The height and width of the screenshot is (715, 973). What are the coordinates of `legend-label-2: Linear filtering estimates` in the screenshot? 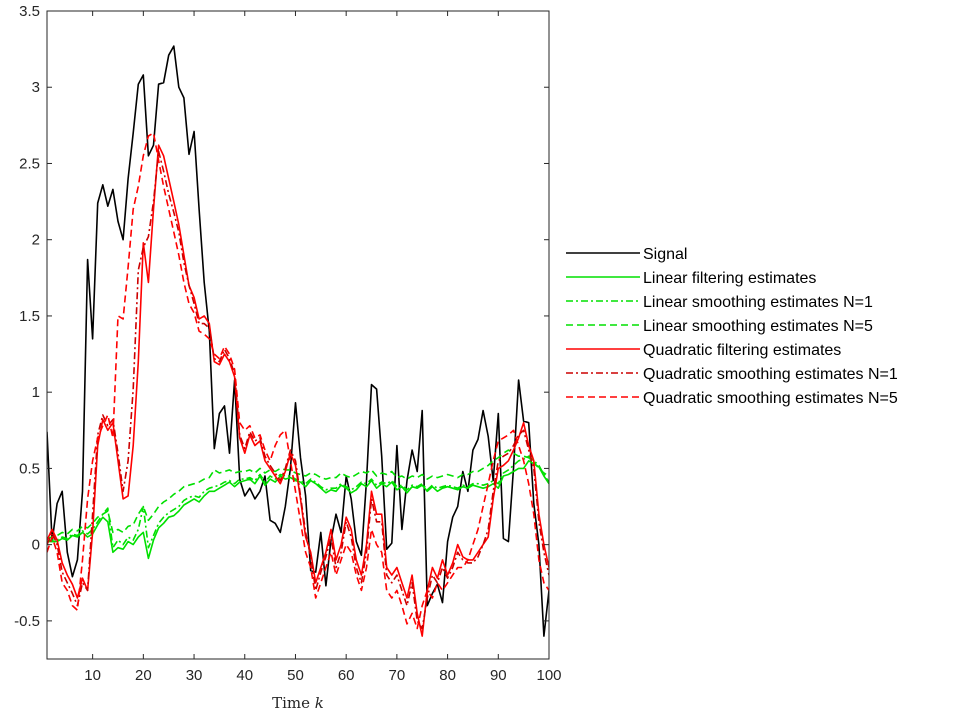 It's located at (729, 278).